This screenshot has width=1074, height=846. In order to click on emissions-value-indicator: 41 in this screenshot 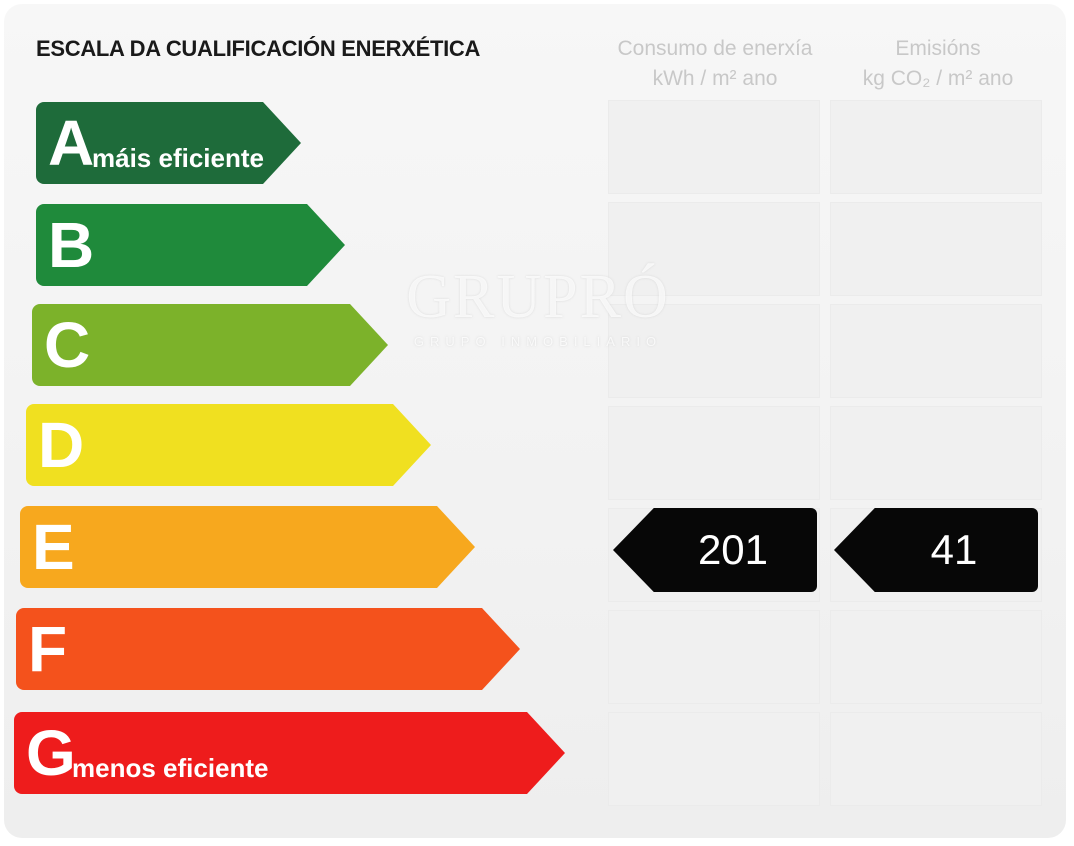, I will do `click(936, 550)`.